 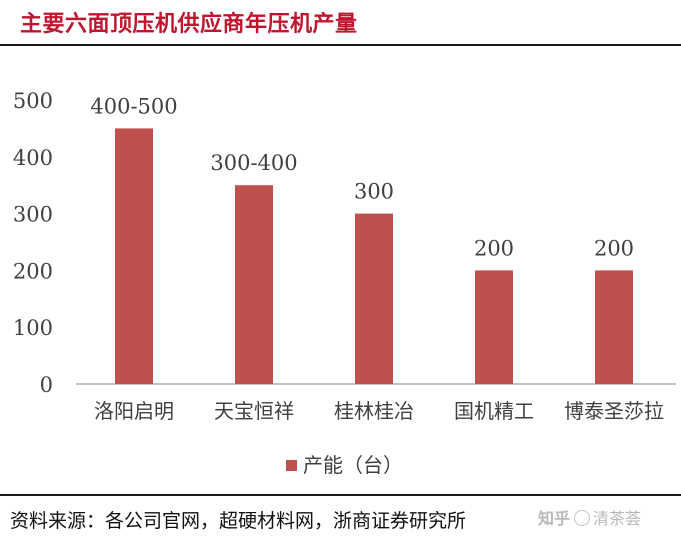 What do you see at coordinates (374, 192) in the screenshot?
I see `data-label: 300` at bounding box center [374, 192].